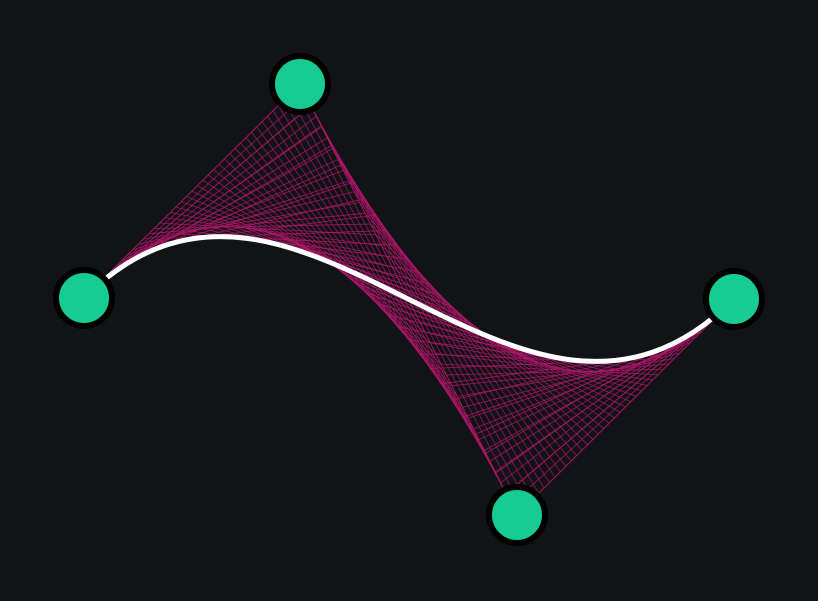  I want to click on control-point-start, so click(84, 298).